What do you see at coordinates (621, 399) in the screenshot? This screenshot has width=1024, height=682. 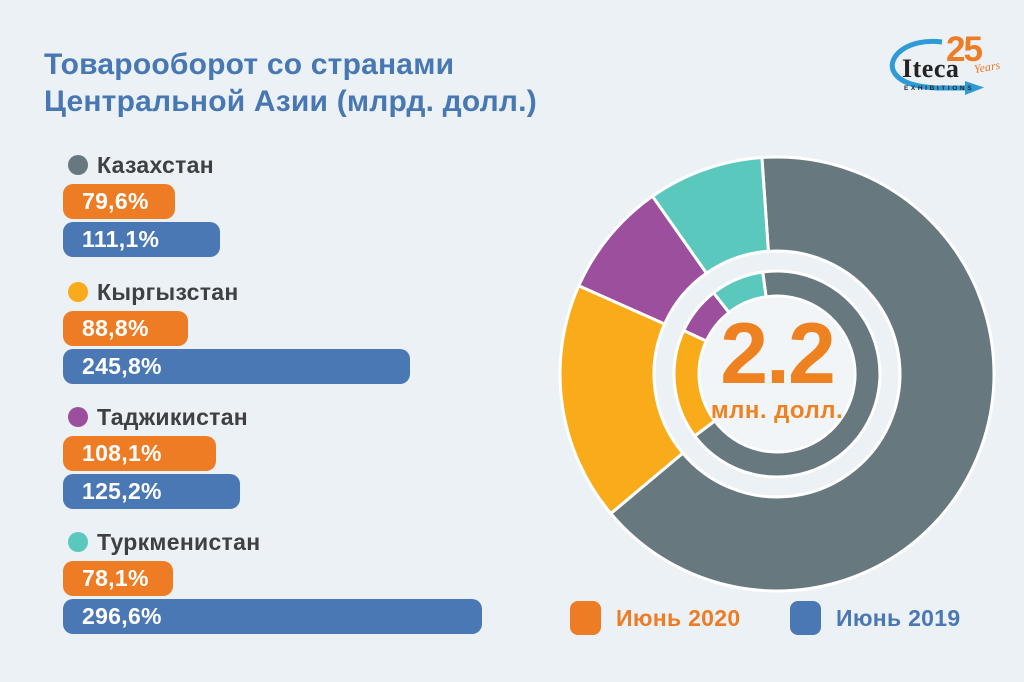 I see `donut-outer-segment-Кыргызстан` at bounding box center [621, 399].